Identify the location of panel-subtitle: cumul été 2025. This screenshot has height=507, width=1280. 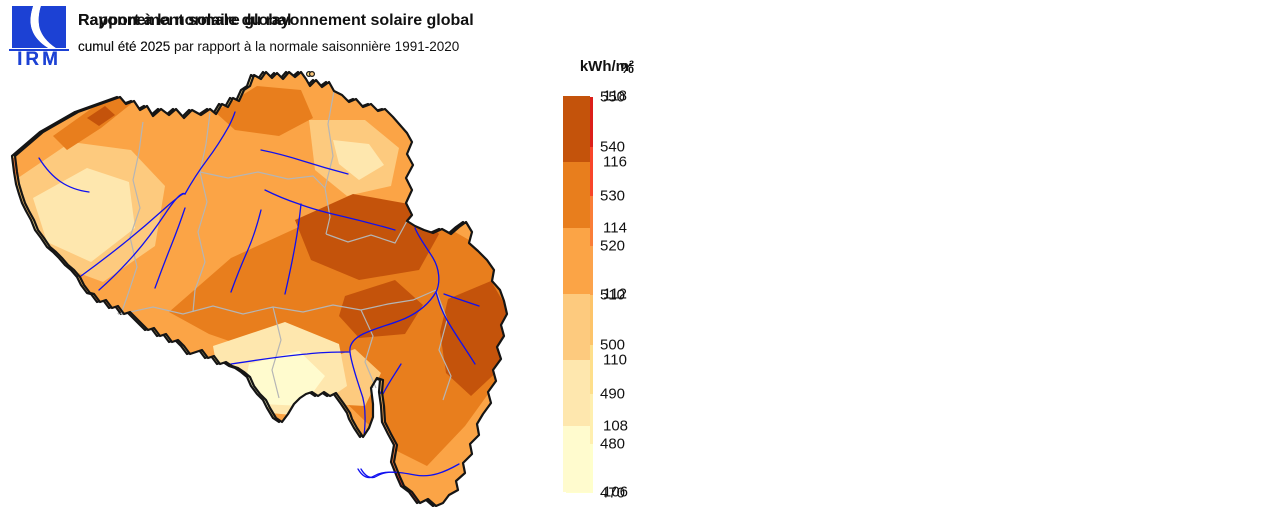
(124, 46).